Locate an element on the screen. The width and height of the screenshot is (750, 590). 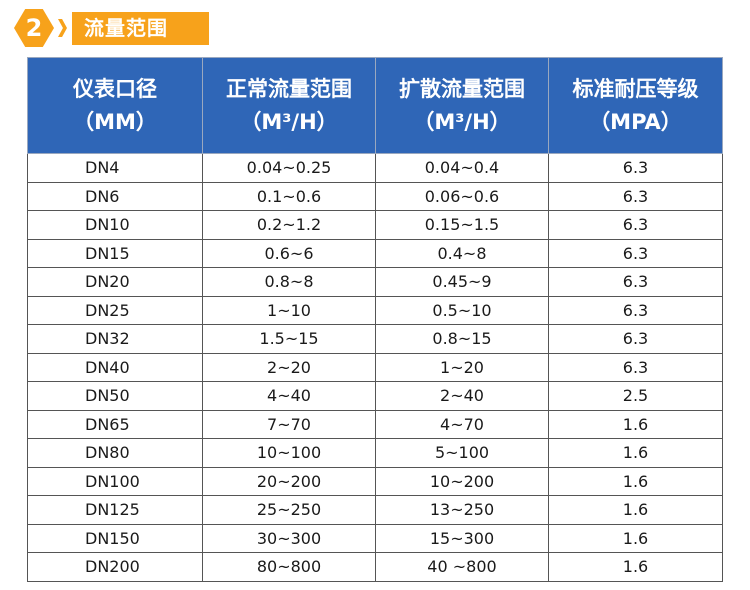
extended-flow-cell: 0.4~8 is located at coordinates (462, 253).